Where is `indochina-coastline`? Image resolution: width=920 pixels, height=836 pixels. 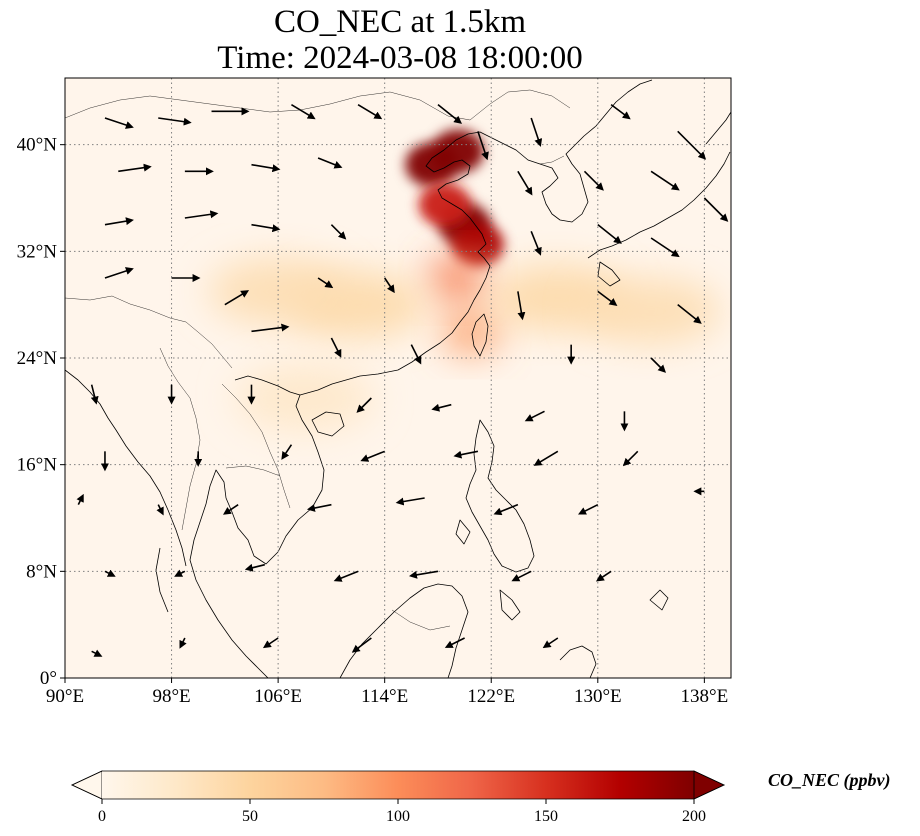 indochina-coastline is located at coordinates (257, 536).